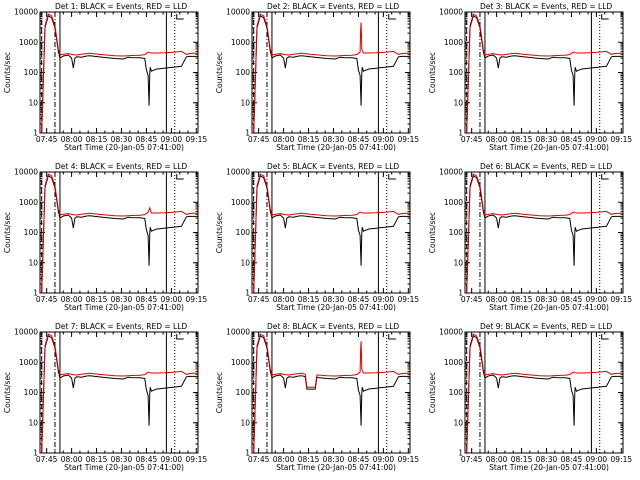  Describe the element at coordinates (333, 166) in the screenshot. I see `panel-title: Det 5: BLACK = Events, RED = LLD` at that location.